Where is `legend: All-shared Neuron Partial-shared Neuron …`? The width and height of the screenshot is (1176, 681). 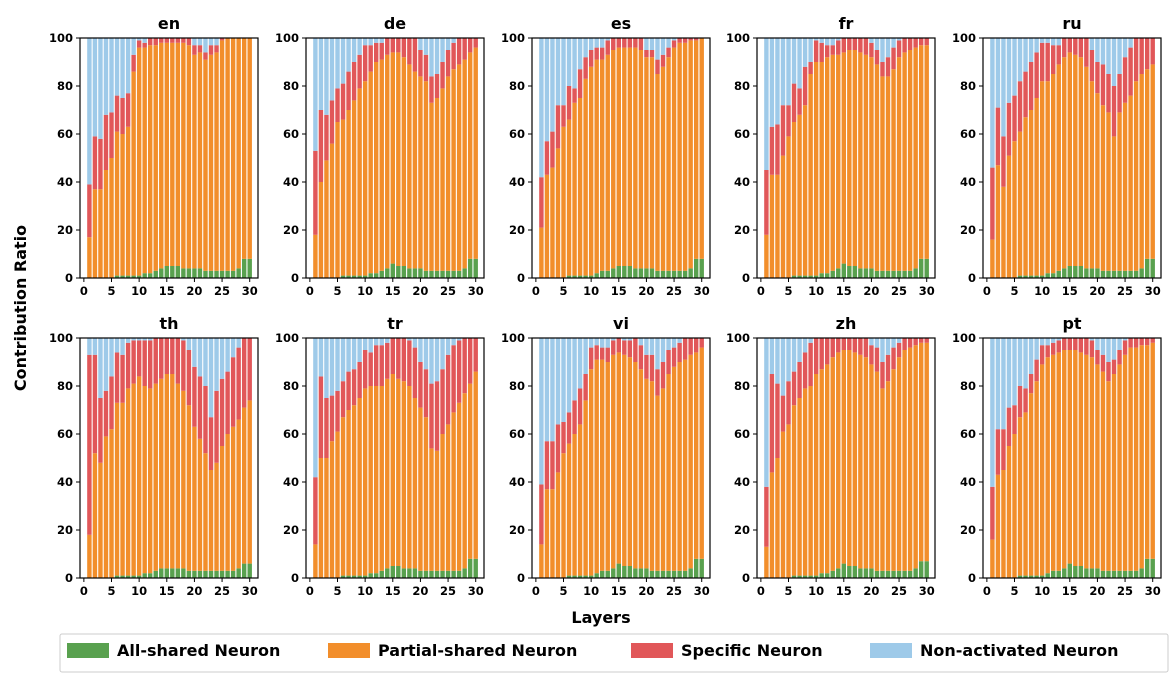
legend: All-shared Neuron Partial-shared Neuron … is located at coordinates (614, 653).